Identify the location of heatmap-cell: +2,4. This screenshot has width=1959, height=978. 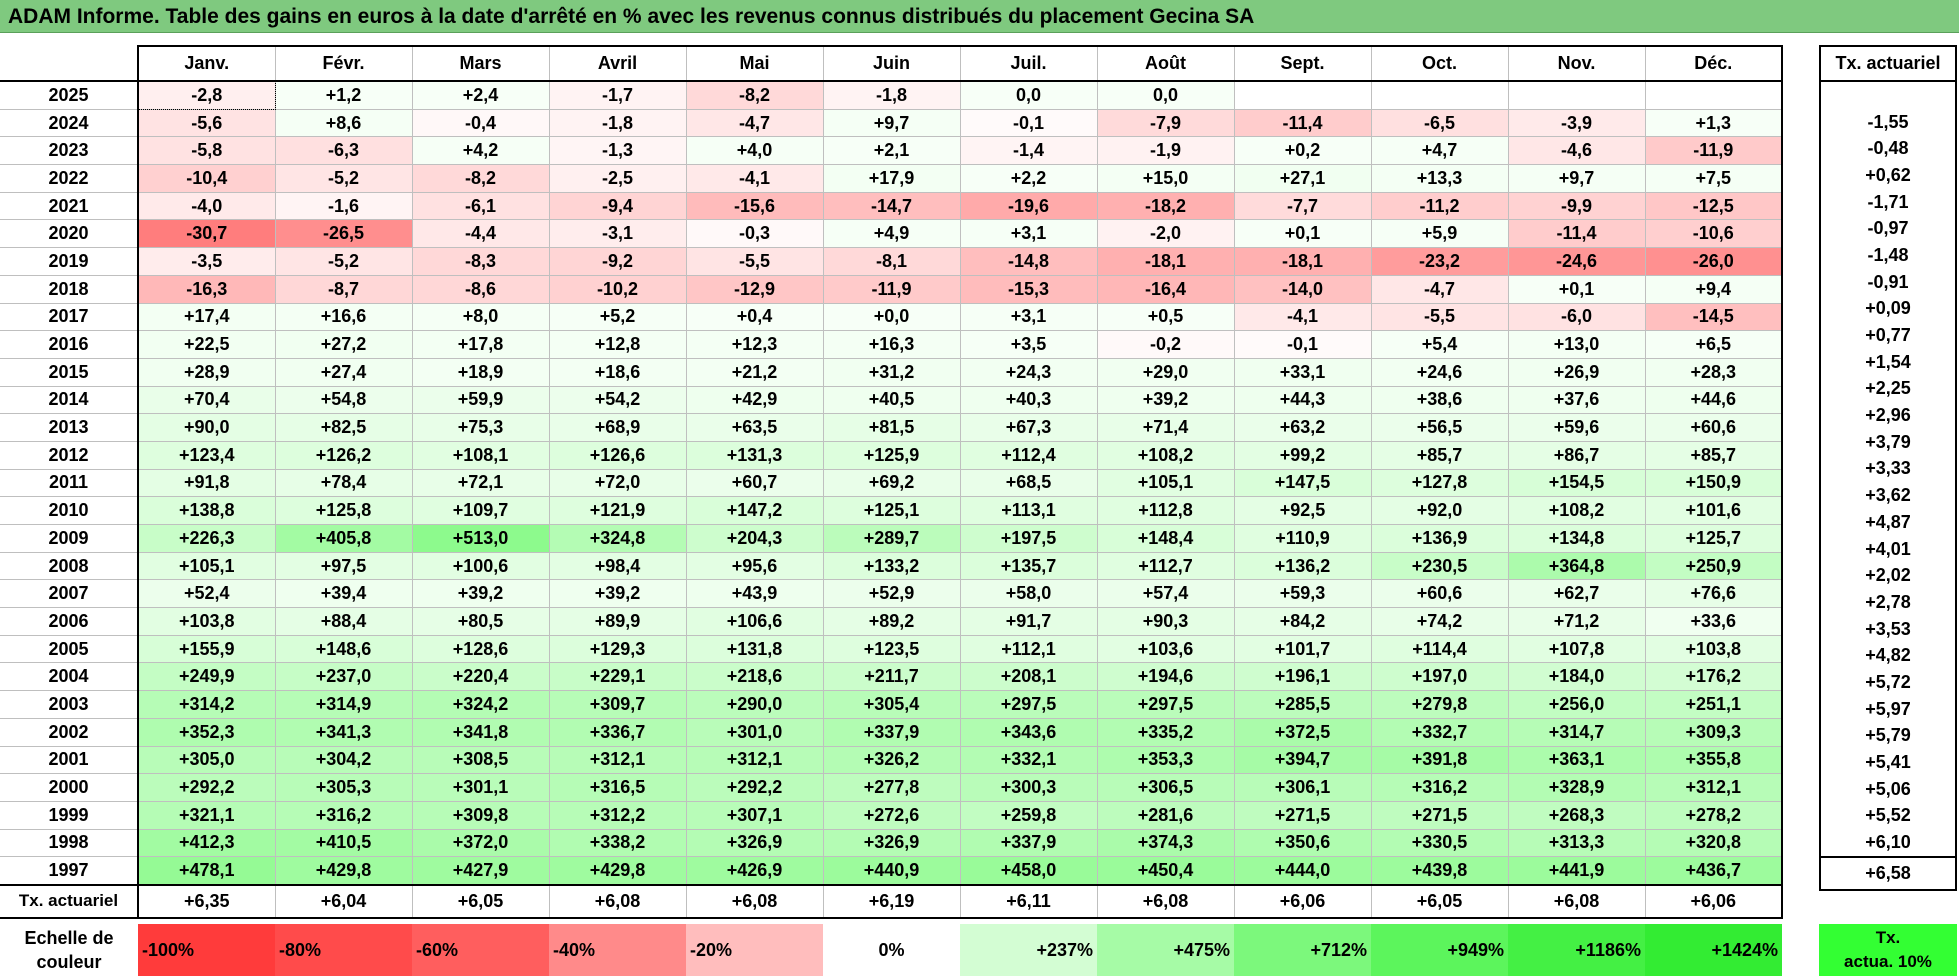
(480, 95).